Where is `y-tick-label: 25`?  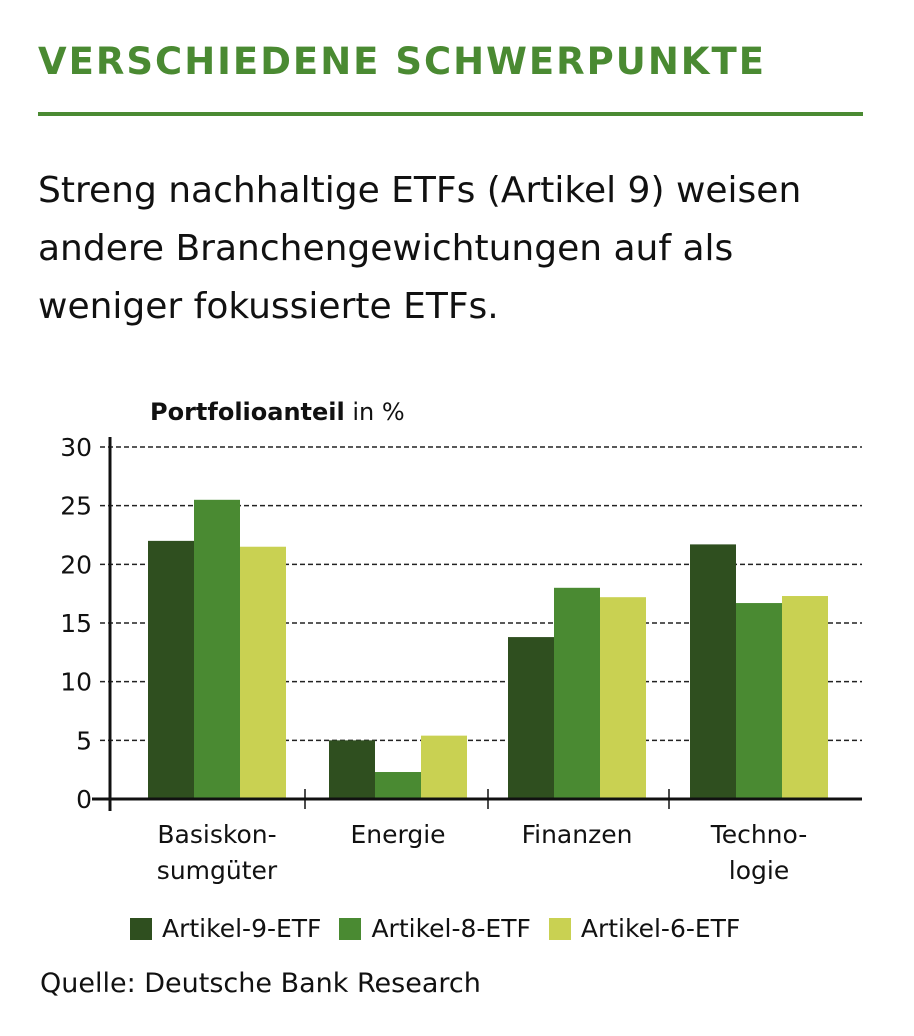
y-tick-label: 25 is located at coordinates (76, 506).